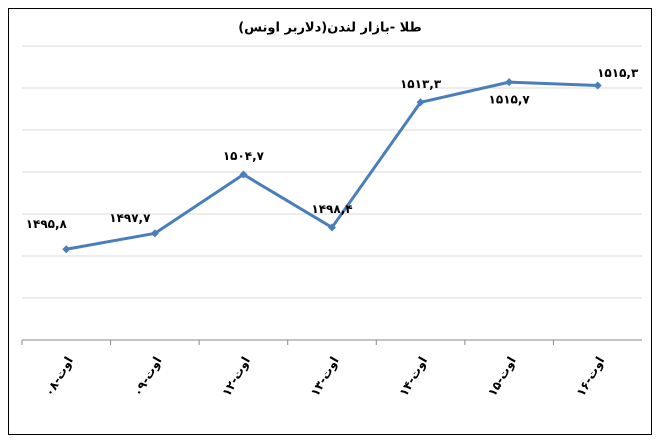 The image size is (660, 443). I want to click on chart-title: طلا -بازار لندن(دلاربر اونس), so click(330, 28).